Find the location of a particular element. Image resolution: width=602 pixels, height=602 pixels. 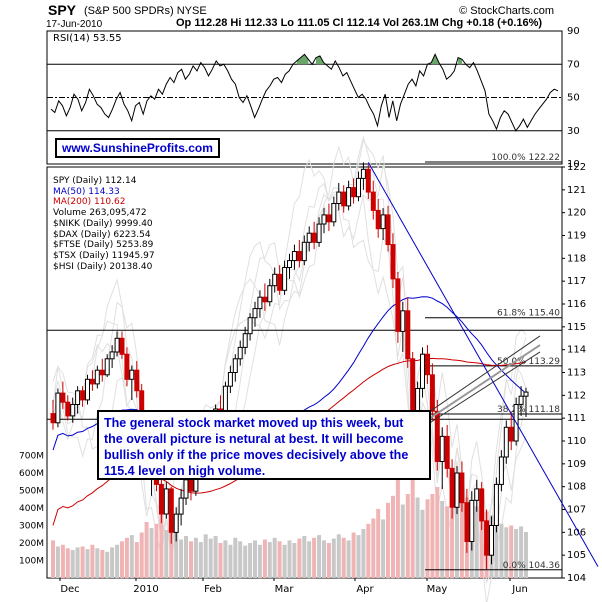

volume-tick-label: 300M is located at coordinates (31, 527).